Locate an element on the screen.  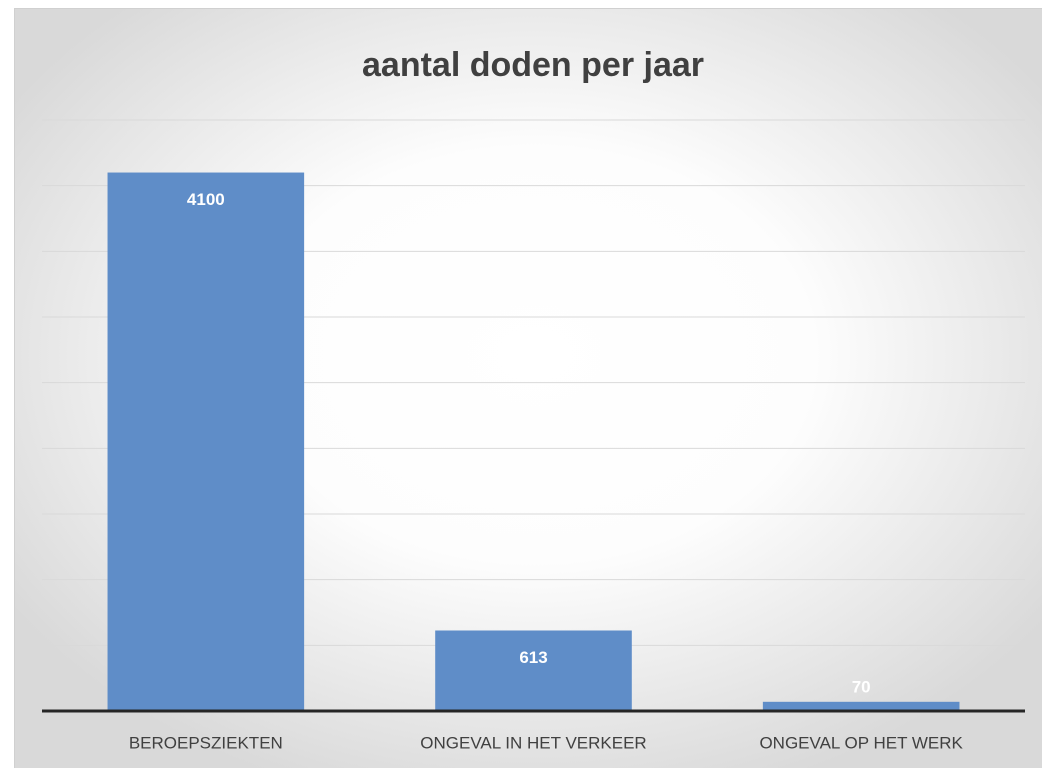
data-label: 70 is located at coordinates (861, 686).